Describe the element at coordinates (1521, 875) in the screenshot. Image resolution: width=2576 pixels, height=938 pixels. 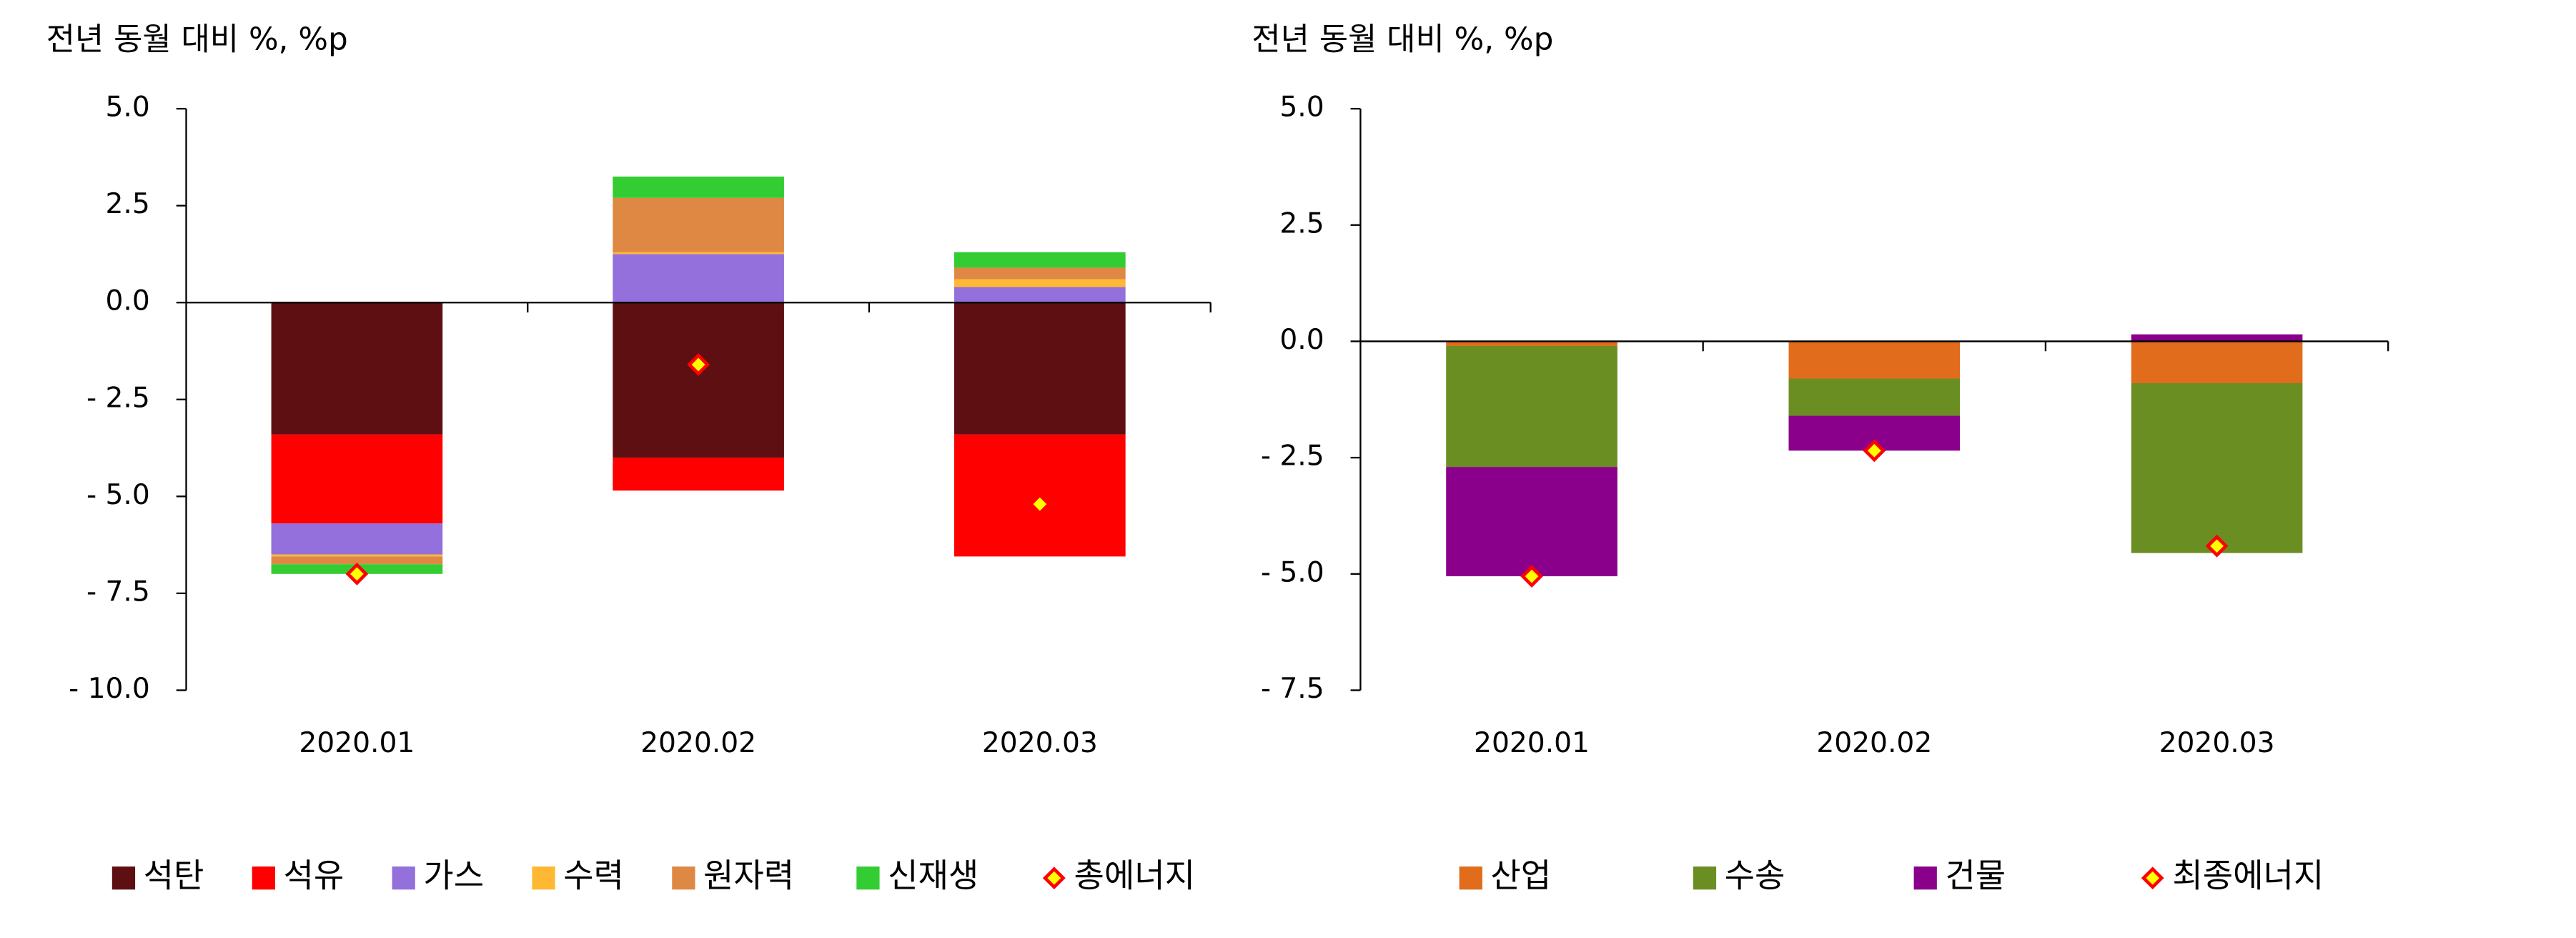
I see `legend-label: 산업` at that location.